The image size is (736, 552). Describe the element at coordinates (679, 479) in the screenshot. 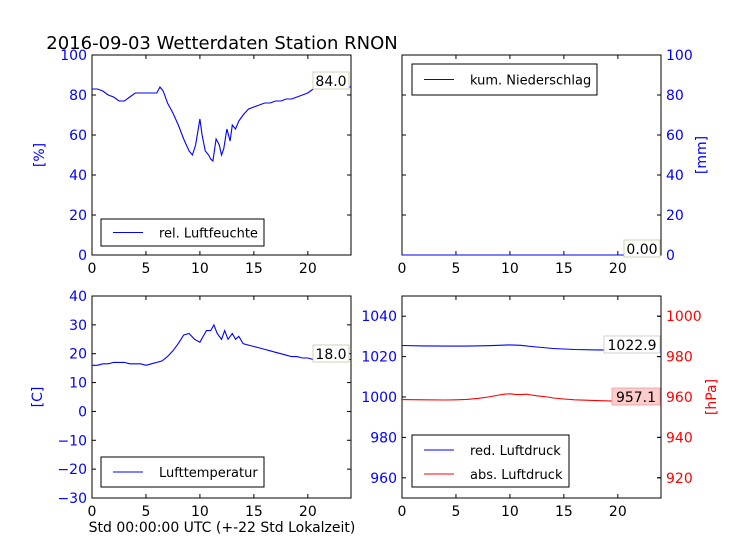

I see `y2-tick-label: 920` at that location.